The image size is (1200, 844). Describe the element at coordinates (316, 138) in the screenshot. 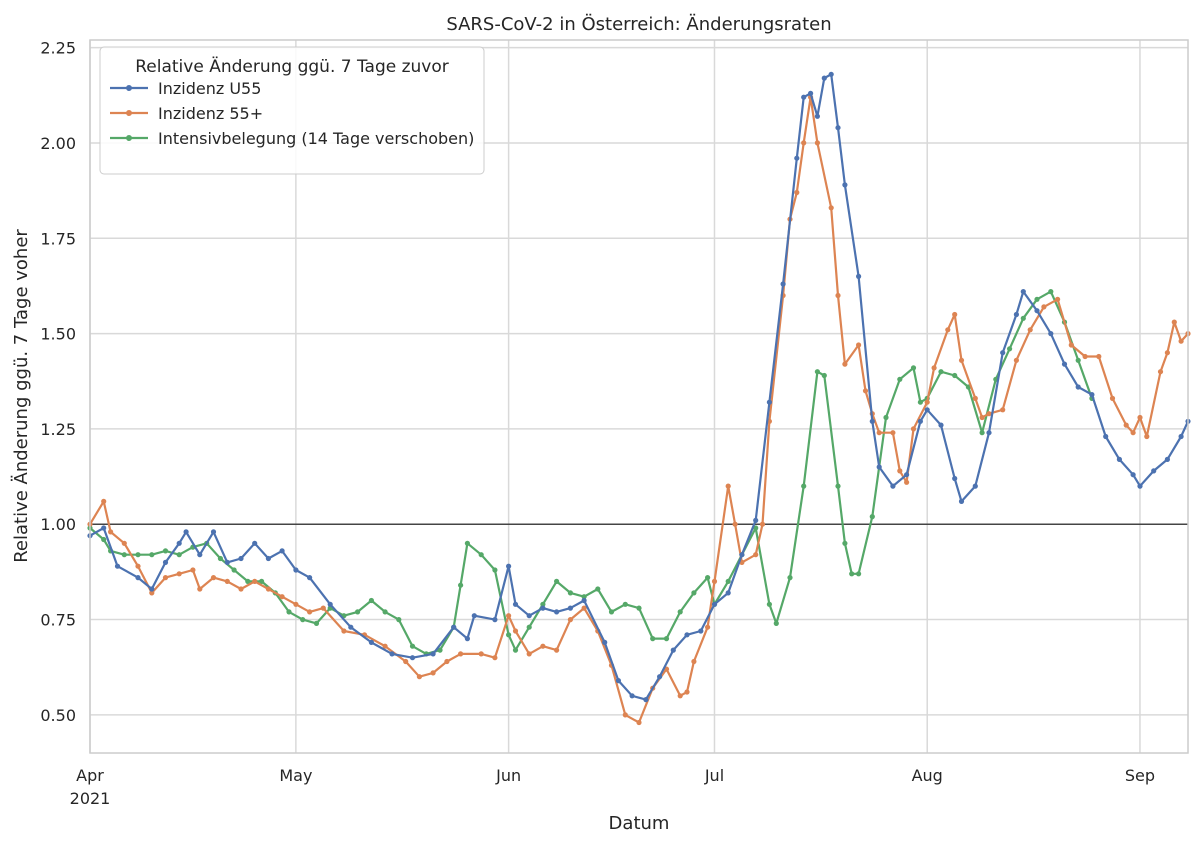

I see `legend-label: Intensivbelegung (14 Tage verschoben)` at that location.